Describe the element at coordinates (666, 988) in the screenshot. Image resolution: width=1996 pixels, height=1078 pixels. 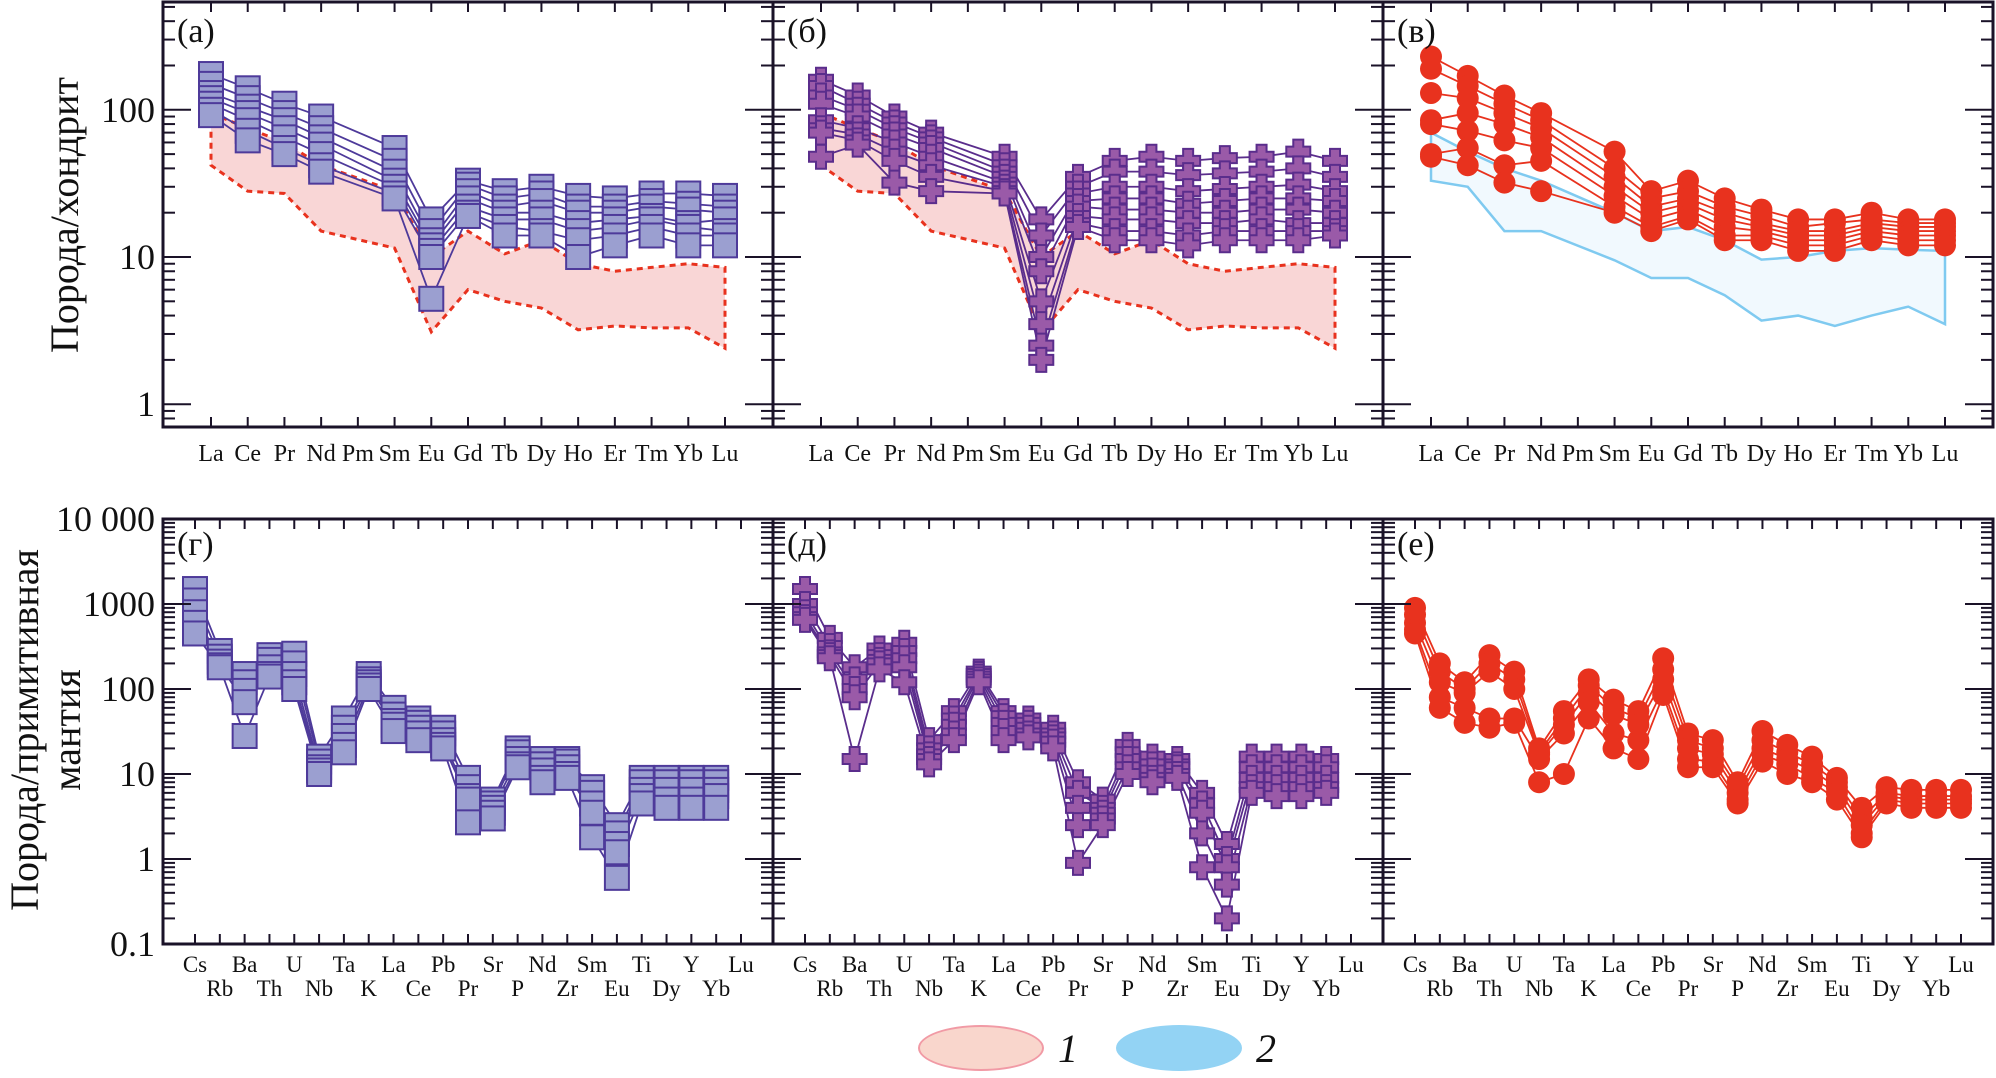
I see `x-tick-label: Dy` at that location.